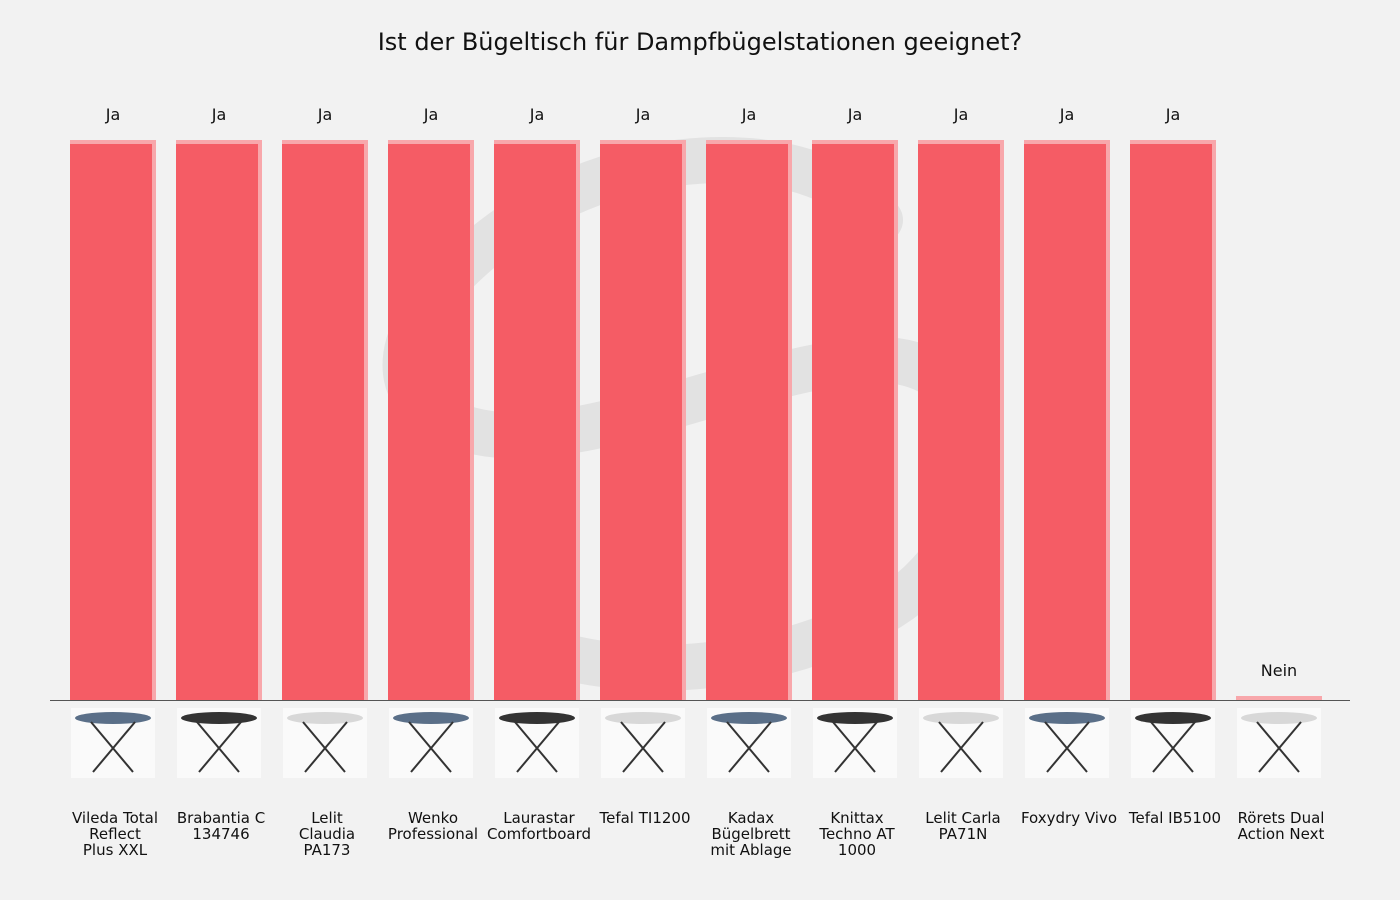 The width and height of the screenshot is (1400, 900). I want to click on category-label-line: Brabantia C, so click(221, 818).